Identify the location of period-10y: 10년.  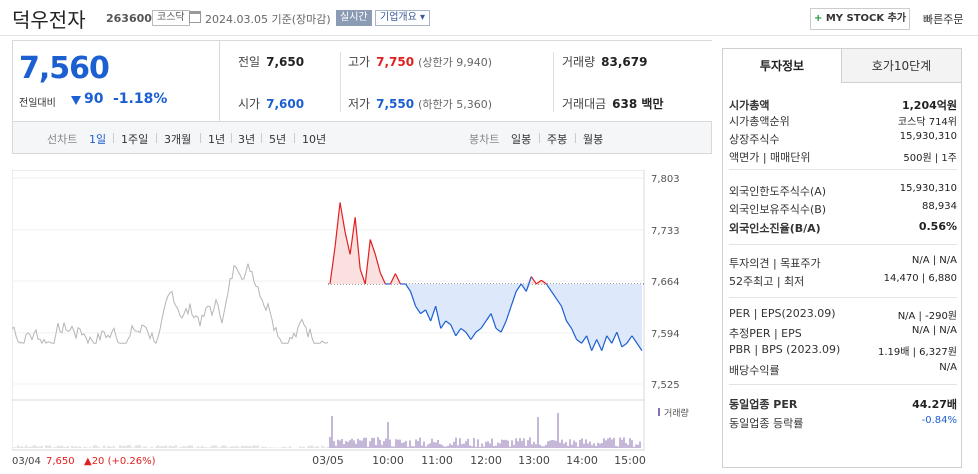
(314, 139).